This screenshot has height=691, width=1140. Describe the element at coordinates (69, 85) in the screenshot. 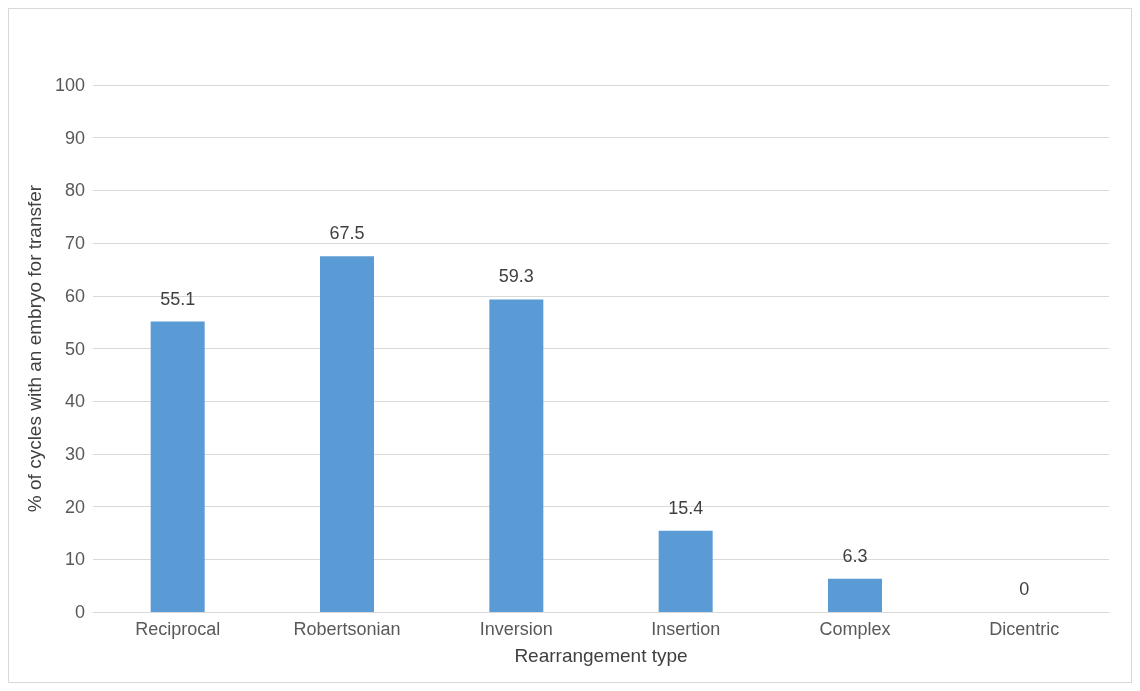

I see `y-tick-label: 100` at that location.